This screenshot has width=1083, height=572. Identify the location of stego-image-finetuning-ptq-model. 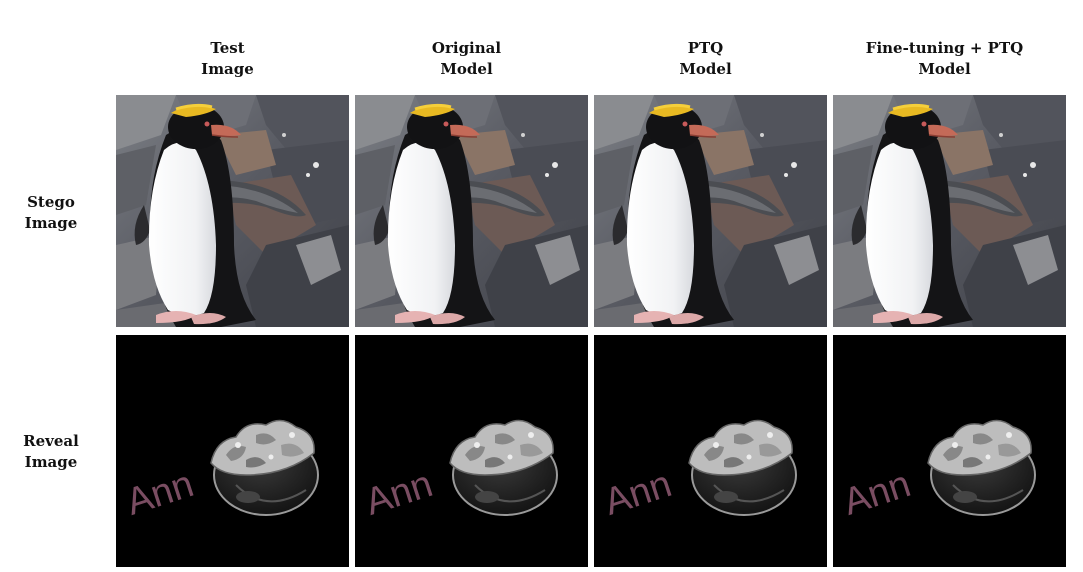
(949, 211).